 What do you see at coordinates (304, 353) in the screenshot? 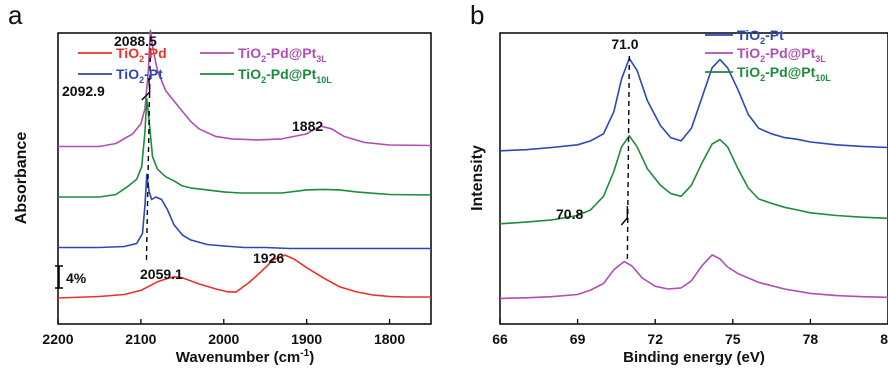
I see `panel-a-x-axis-label-sup: -1` at bounding box center [304, 353].